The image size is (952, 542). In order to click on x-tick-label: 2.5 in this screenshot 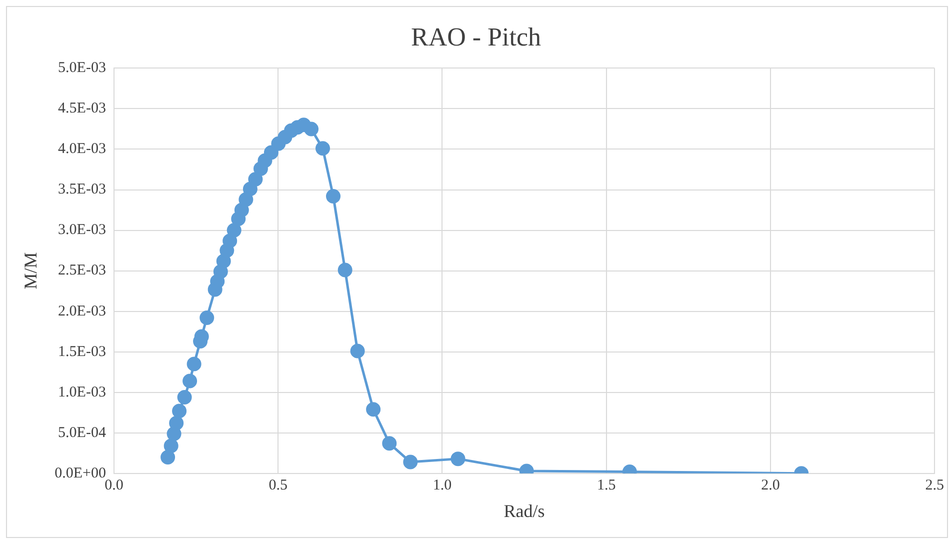, I will do `click(934, 485)`.